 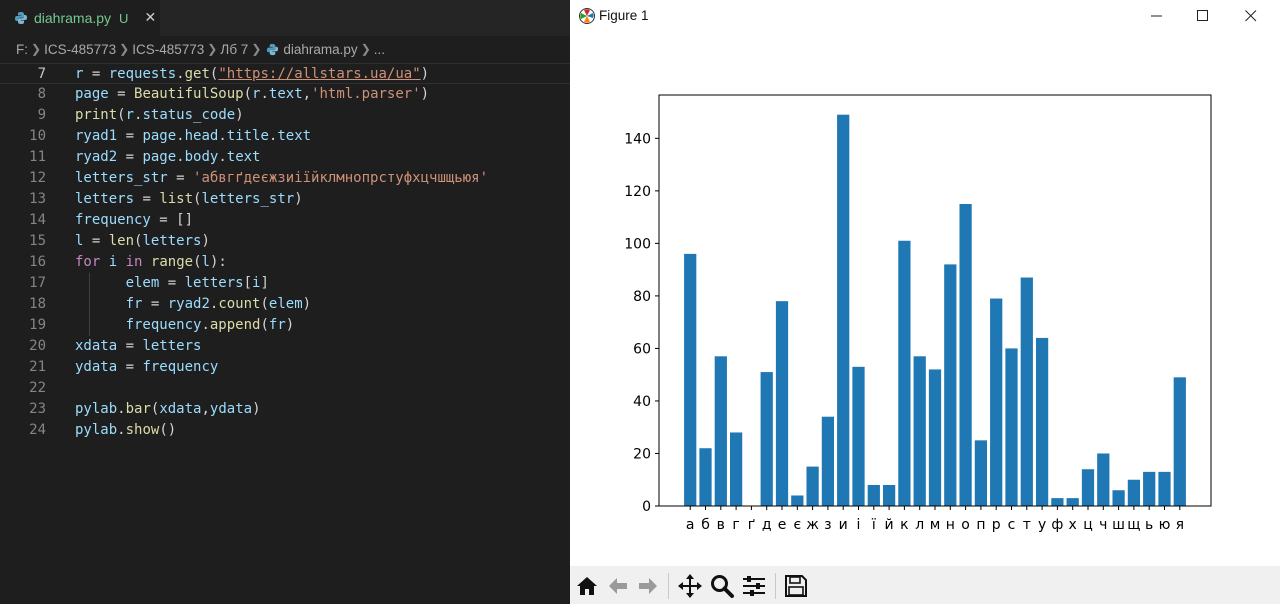 I want to click on code-token: page, so click(x=92, y=94).